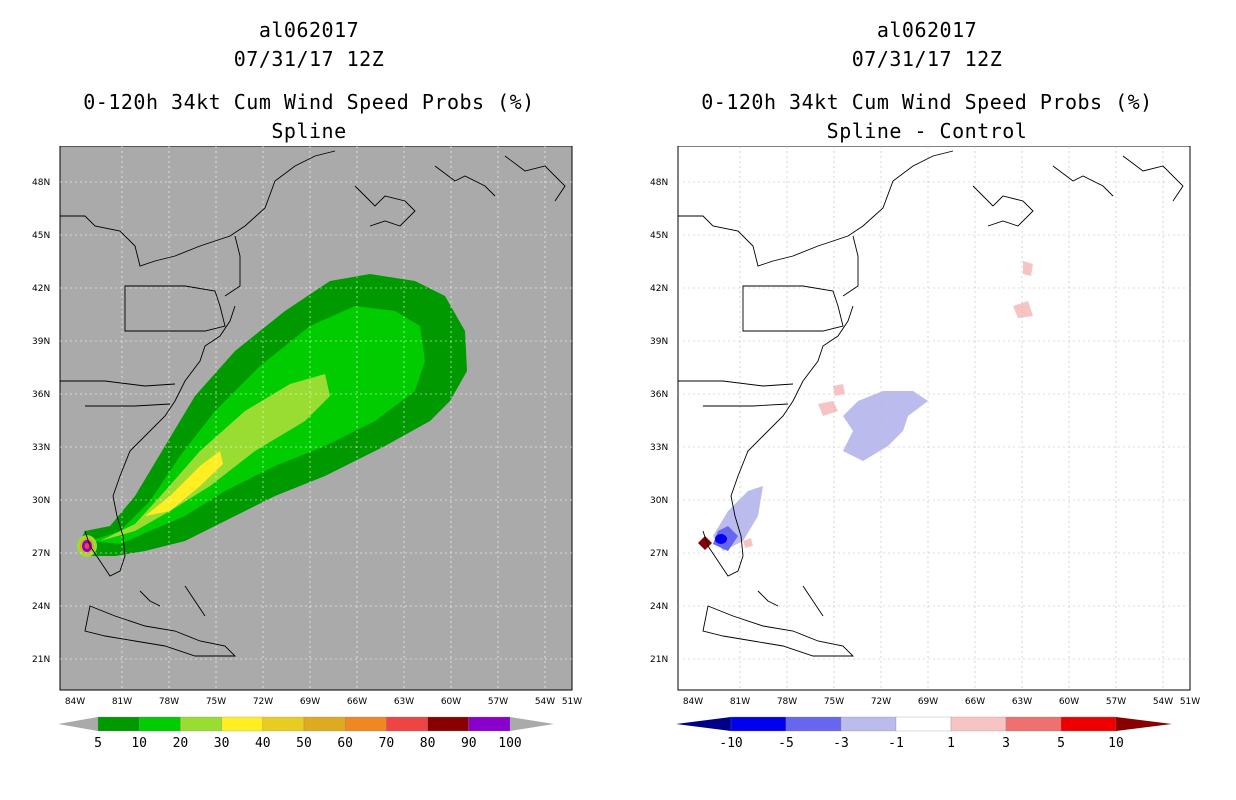 The width and height of the screenshot is (1236, 800). I want to click on colorbar-label: 100, so click(510, 743).